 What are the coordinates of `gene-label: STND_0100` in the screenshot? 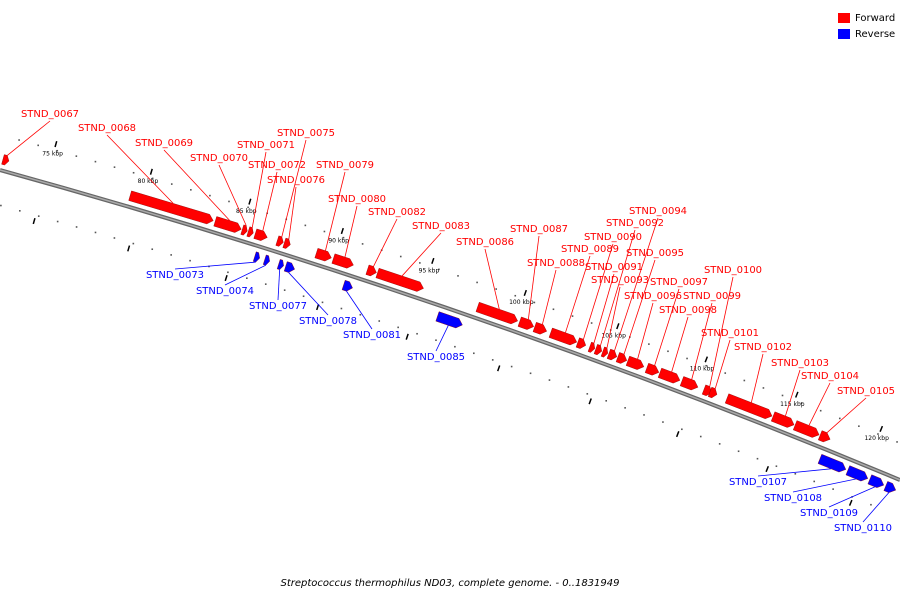 It's located at (733, 270).